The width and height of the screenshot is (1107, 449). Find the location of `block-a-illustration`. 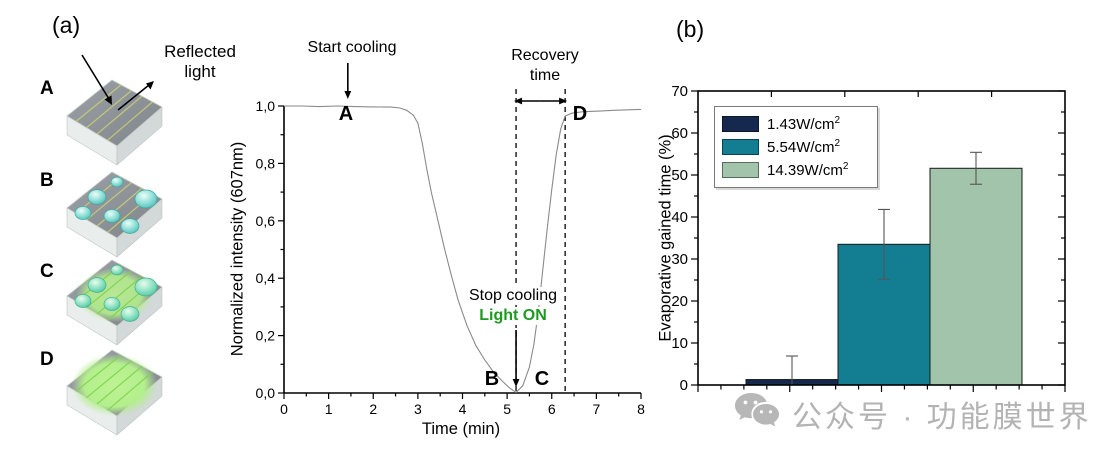

block-a-illustration is located at coordinates (114, 122).